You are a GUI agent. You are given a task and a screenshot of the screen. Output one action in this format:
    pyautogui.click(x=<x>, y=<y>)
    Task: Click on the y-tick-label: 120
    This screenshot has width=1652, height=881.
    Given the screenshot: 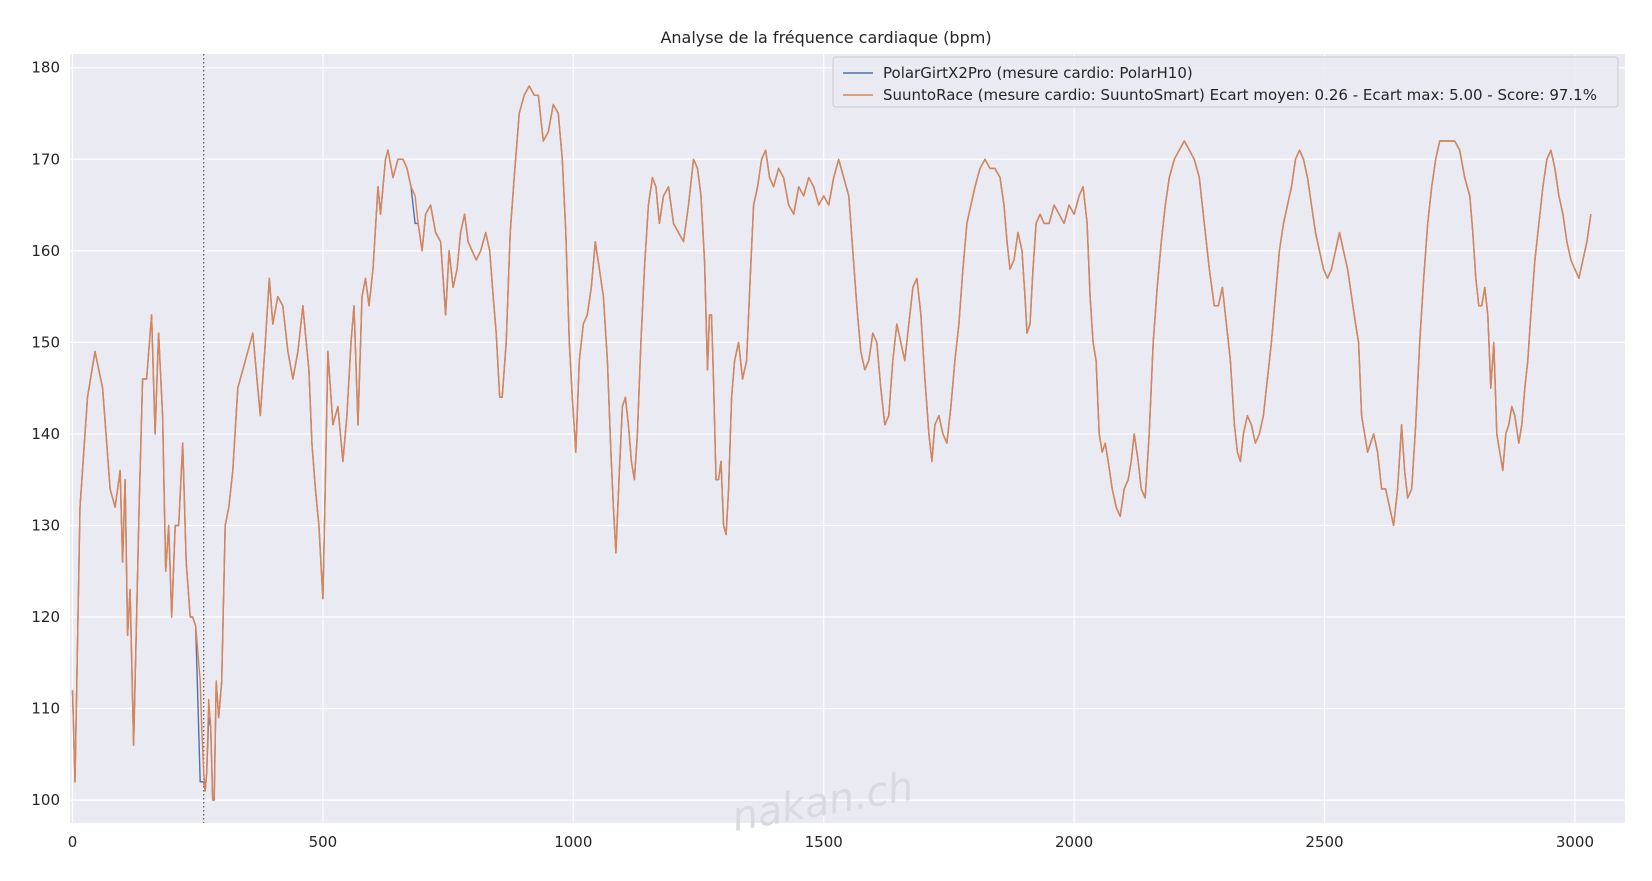 What is the action you would take?
    pyautogui.click(x=45, y=617)
    